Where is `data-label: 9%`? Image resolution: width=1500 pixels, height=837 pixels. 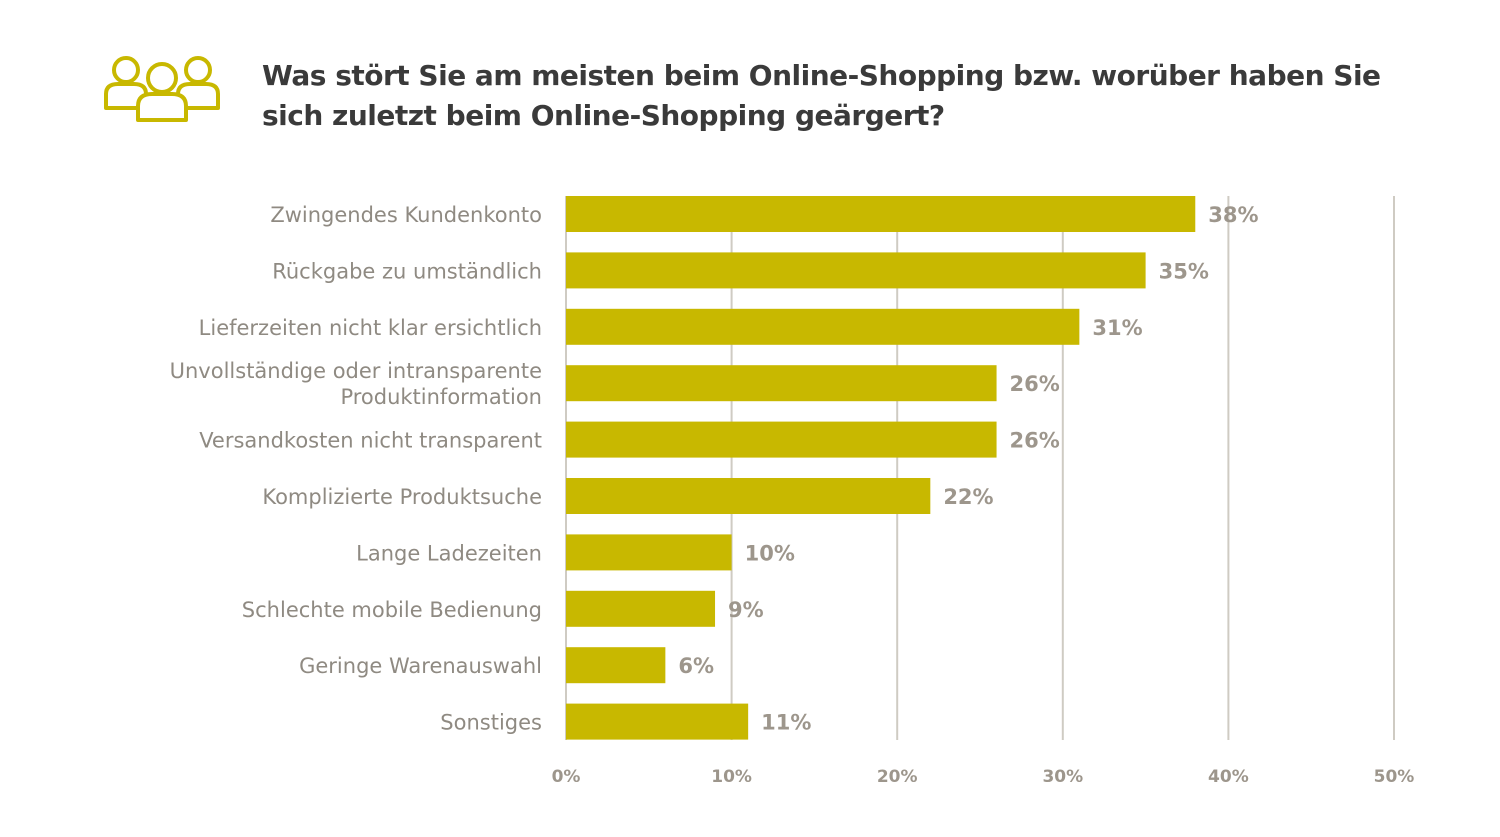
data-label: 9% is located at coordinates (746, 610).